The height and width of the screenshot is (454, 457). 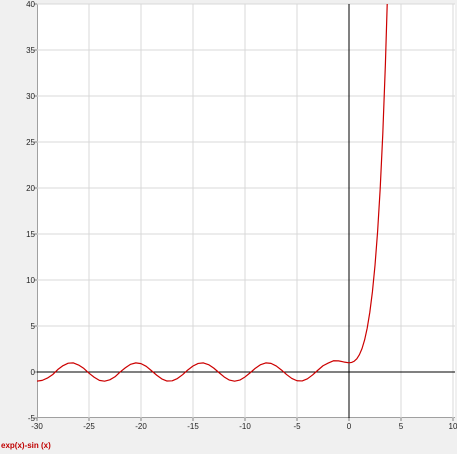 I want to click on x-tick-label: -25, so click(x=89, y=426).